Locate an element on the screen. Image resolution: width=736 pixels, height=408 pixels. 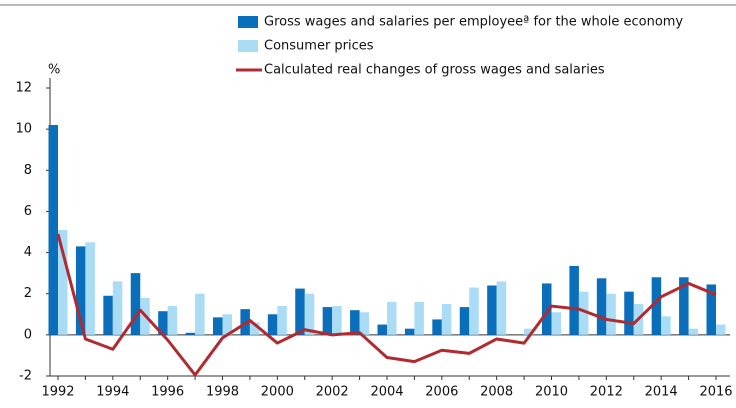
x-tick-label: 1998 is located at coordinates (222, 392).